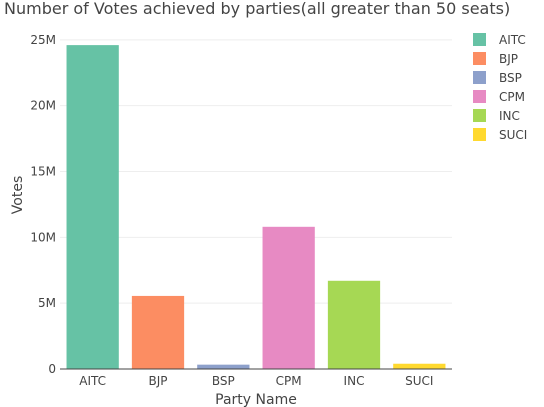 Image resolution: width=544 pixels, height=407 pixels. What do you see at coordinates (43, 106) in the screenshot?
I see `y-tick-label: 20M` at bounding box center [43, 106].